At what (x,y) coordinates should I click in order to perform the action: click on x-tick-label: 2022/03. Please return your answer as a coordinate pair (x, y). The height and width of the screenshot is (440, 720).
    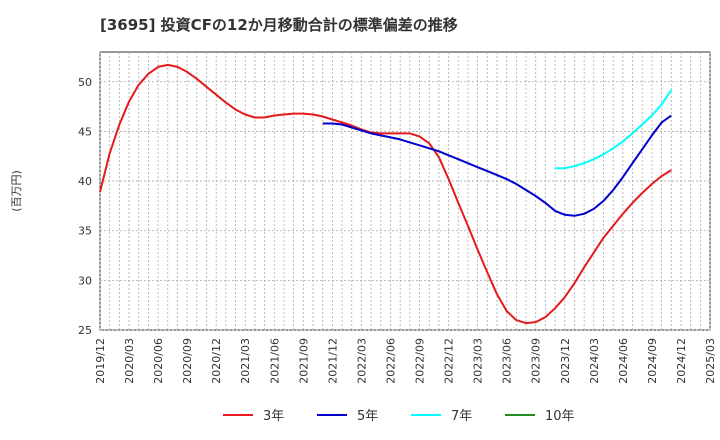
    Looking at the image, I should click on (361, 361).